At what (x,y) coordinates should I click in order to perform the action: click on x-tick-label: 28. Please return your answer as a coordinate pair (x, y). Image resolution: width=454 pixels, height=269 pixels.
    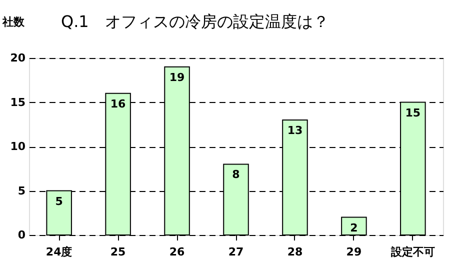
    Looking at the image, I should click on (295, 252).